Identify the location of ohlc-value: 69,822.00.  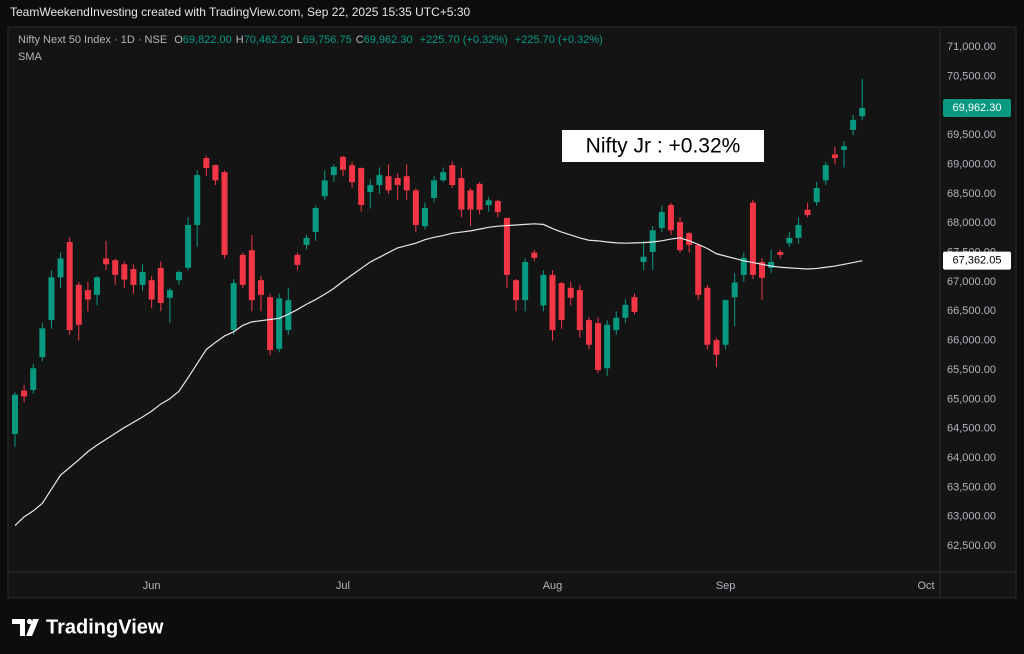
(207, 40).